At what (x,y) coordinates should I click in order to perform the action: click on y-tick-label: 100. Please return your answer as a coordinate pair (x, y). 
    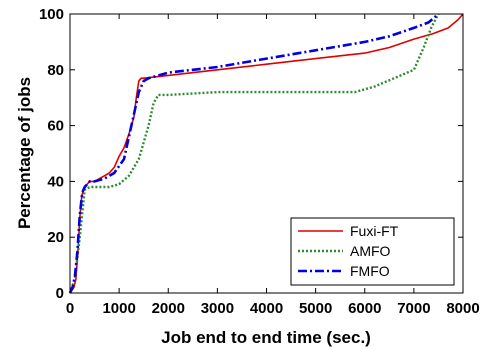
    Looking at the image, I should click on (51, 14).